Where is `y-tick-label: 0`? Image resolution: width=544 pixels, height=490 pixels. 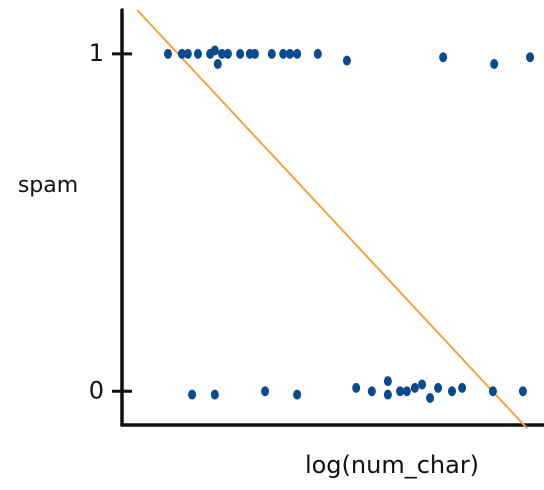 y-tick-label: 0 is located at coordinates (96, 390).